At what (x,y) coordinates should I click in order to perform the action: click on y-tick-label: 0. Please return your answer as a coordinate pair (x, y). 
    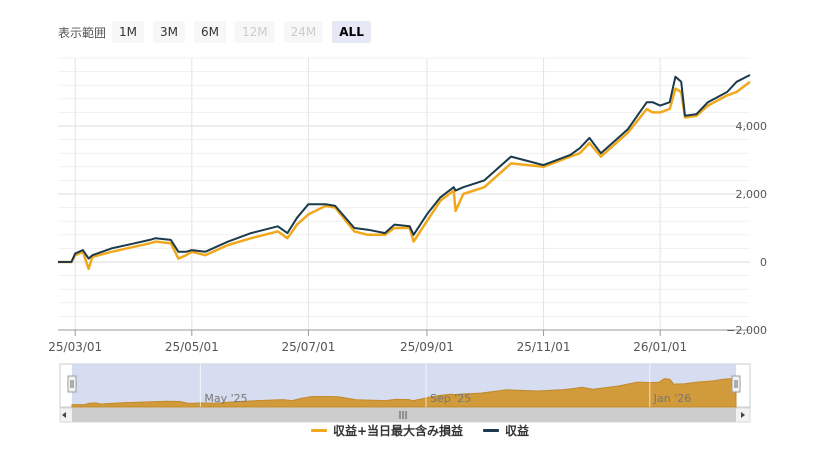
    Looking at the image, I should click on (763, 262).